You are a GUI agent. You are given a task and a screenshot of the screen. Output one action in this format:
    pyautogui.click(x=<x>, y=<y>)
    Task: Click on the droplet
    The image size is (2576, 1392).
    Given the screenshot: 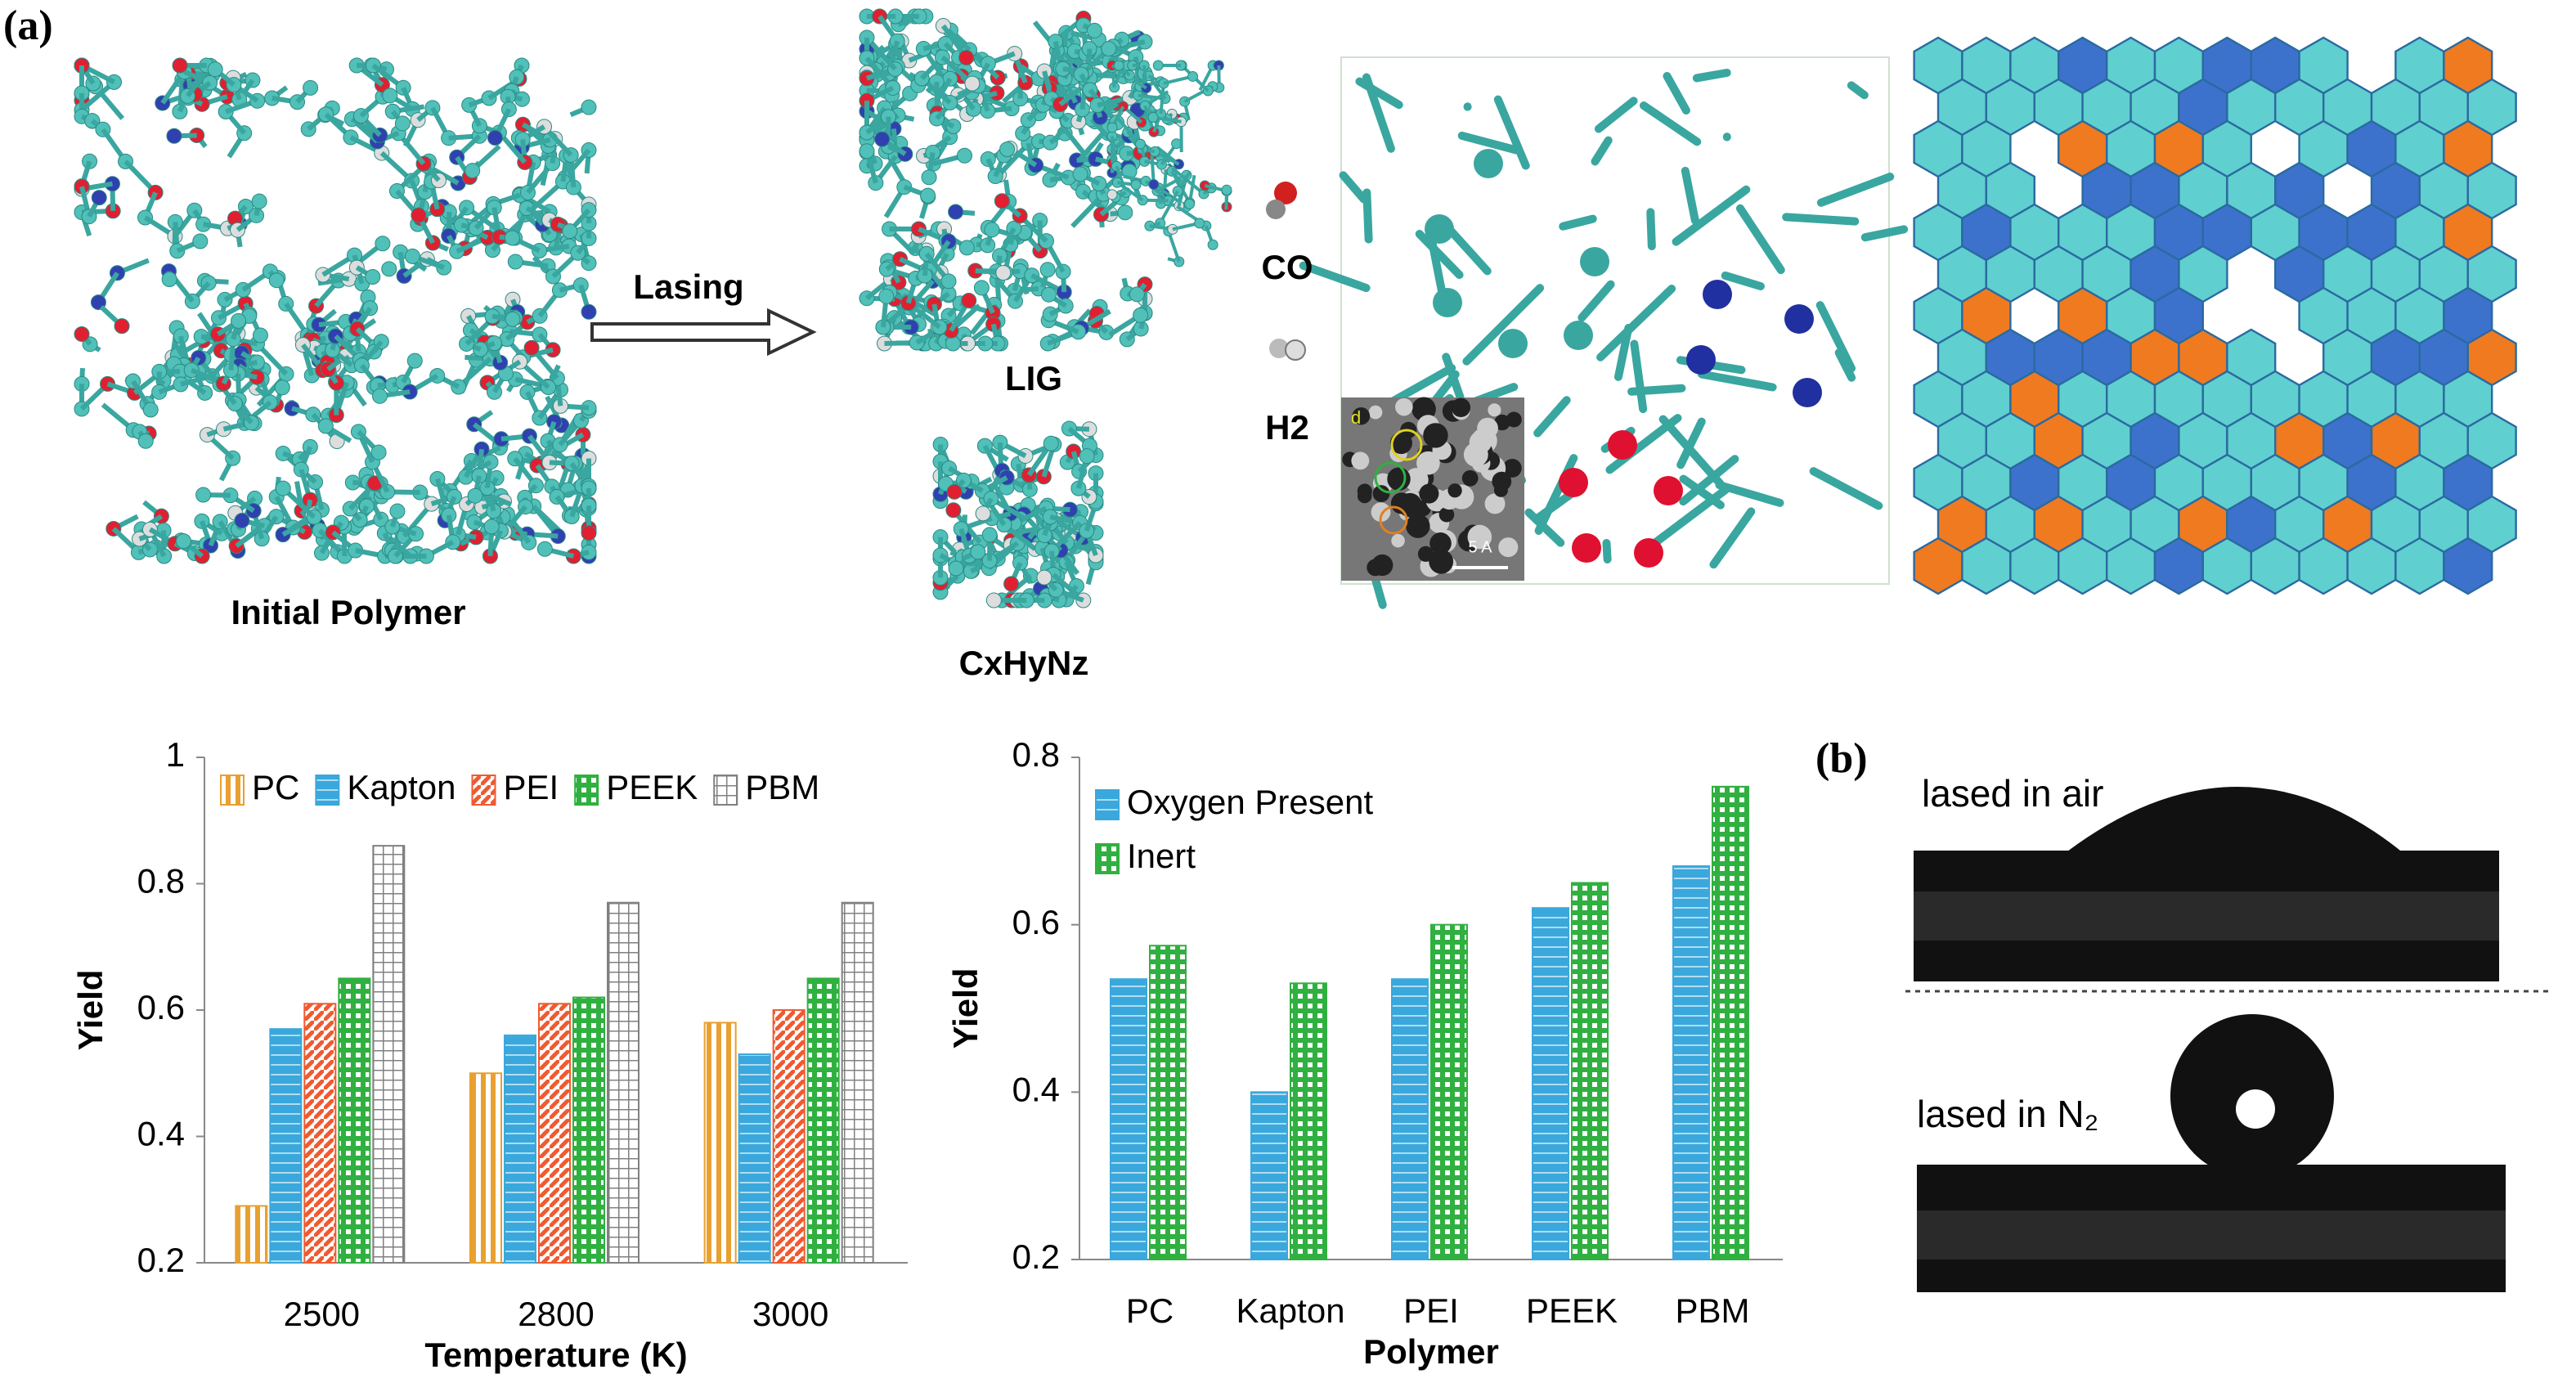 What is the action you would take?
    pyautogui.click(x=2234, y=820)
    